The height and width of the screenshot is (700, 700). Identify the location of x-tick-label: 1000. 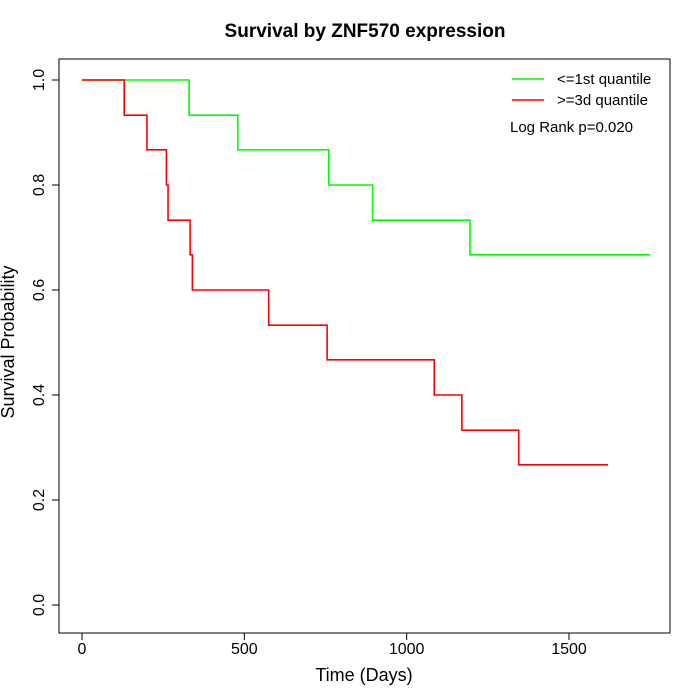
(407, 649).